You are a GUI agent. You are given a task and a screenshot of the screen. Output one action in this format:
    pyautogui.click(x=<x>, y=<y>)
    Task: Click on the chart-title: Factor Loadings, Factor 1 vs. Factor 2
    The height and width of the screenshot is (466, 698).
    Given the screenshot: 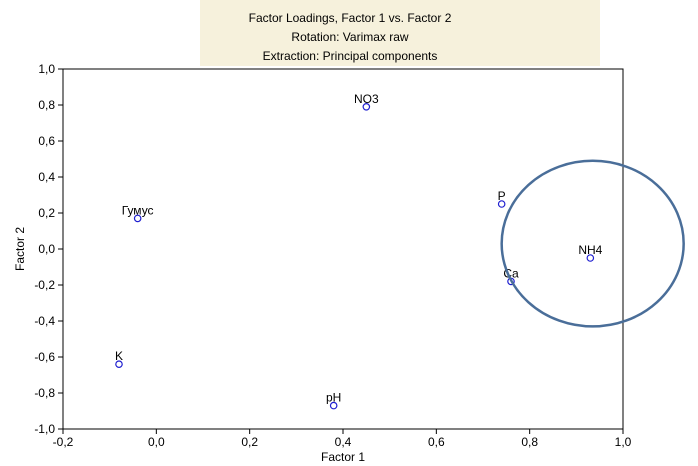 What is the action you would take?
    pyautogui.click(x=350, y=18)
    